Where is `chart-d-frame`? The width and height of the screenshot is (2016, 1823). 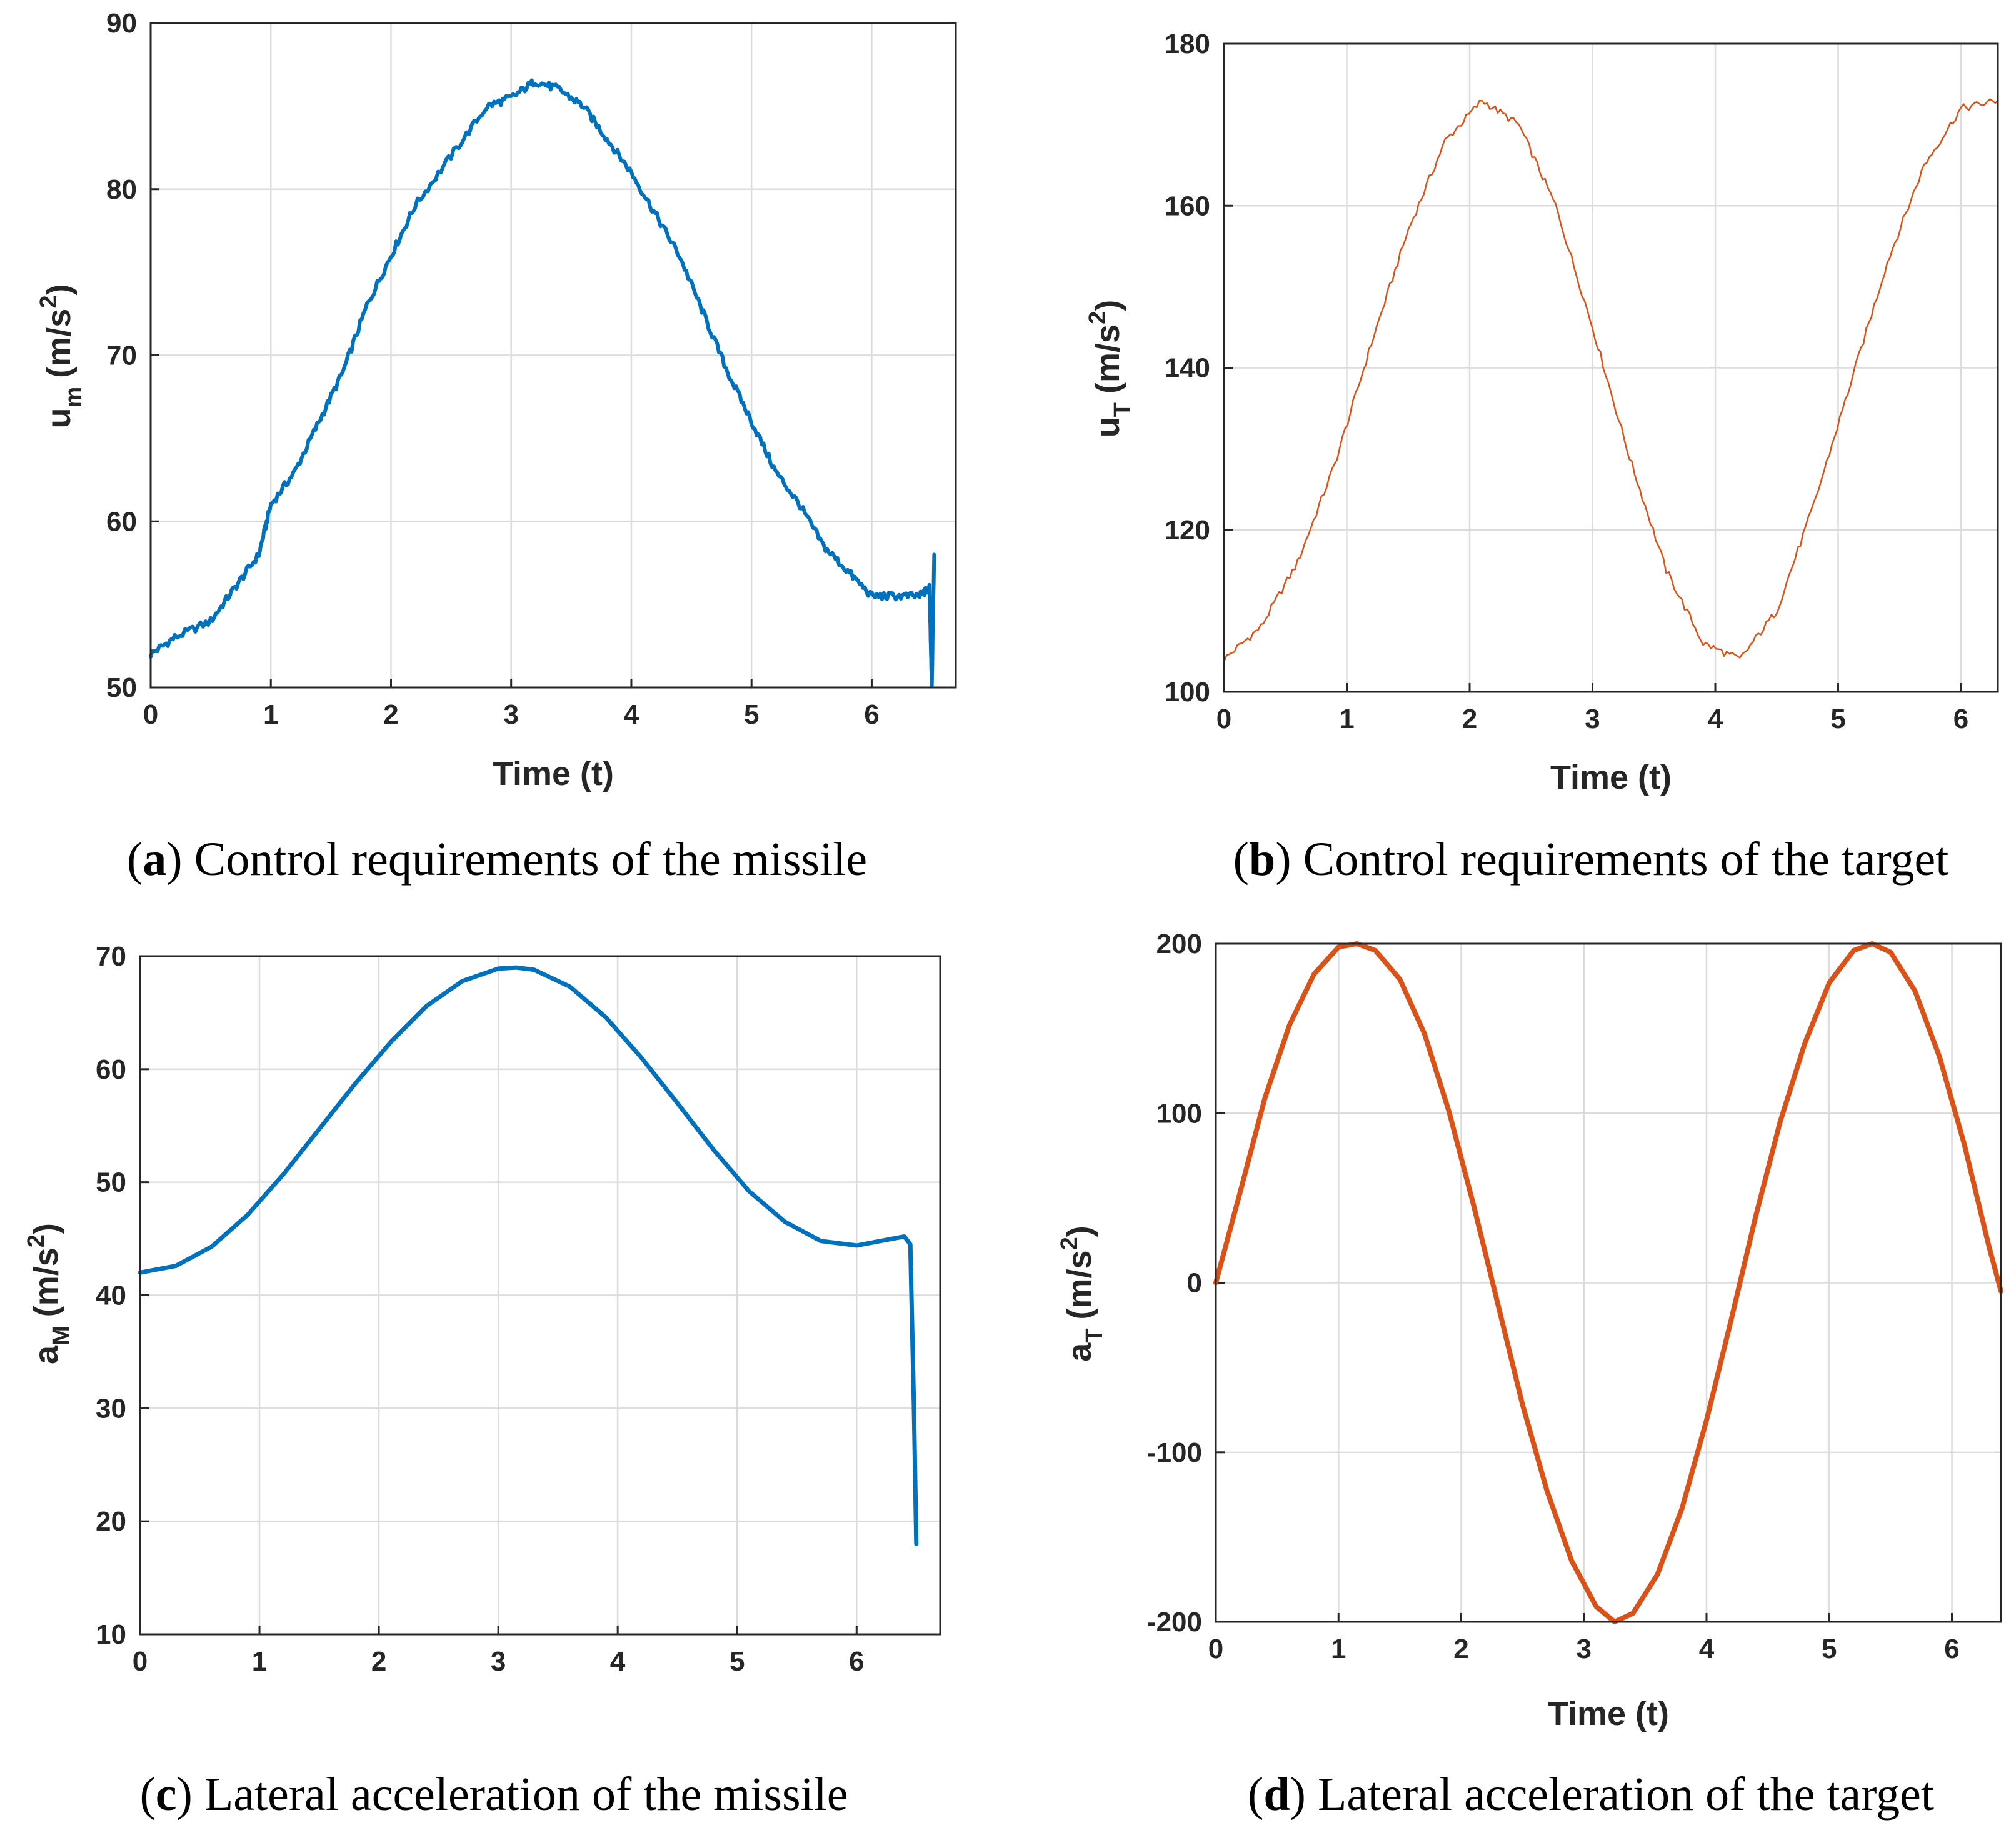
chart-d-frame is located at coordinates (1608, 1282).